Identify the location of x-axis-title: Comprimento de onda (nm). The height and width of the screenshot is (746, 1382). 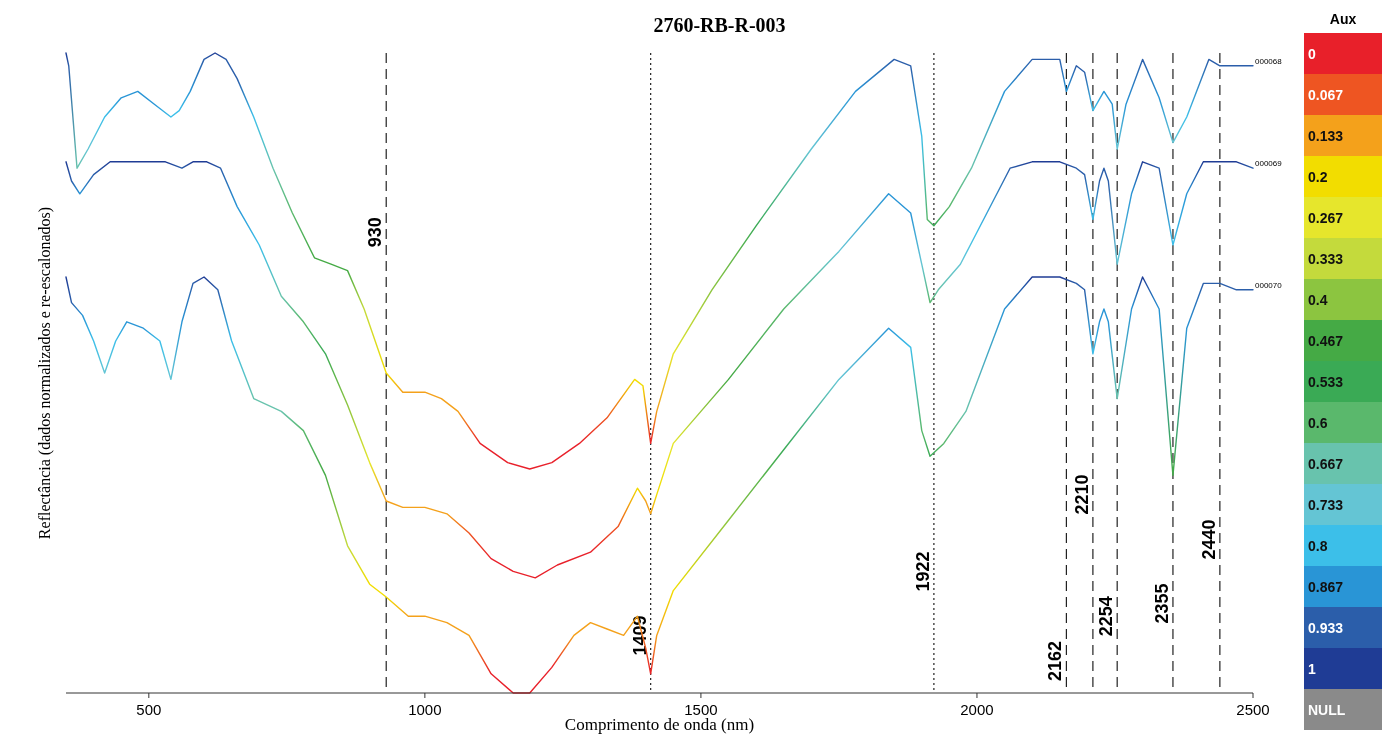
(659, 724).